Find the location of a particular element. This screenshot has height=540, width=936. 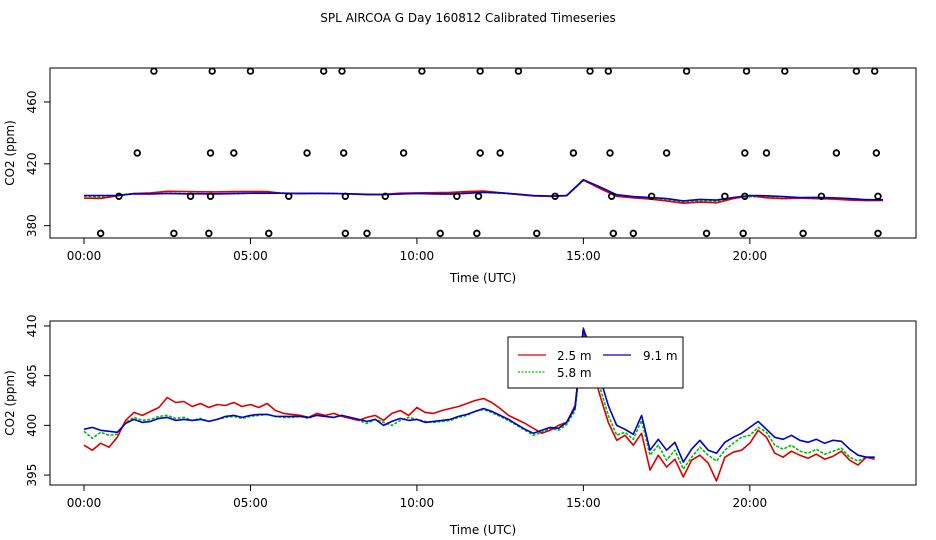

top-y-tick-label: 420 is located at coordinates (32, 163).